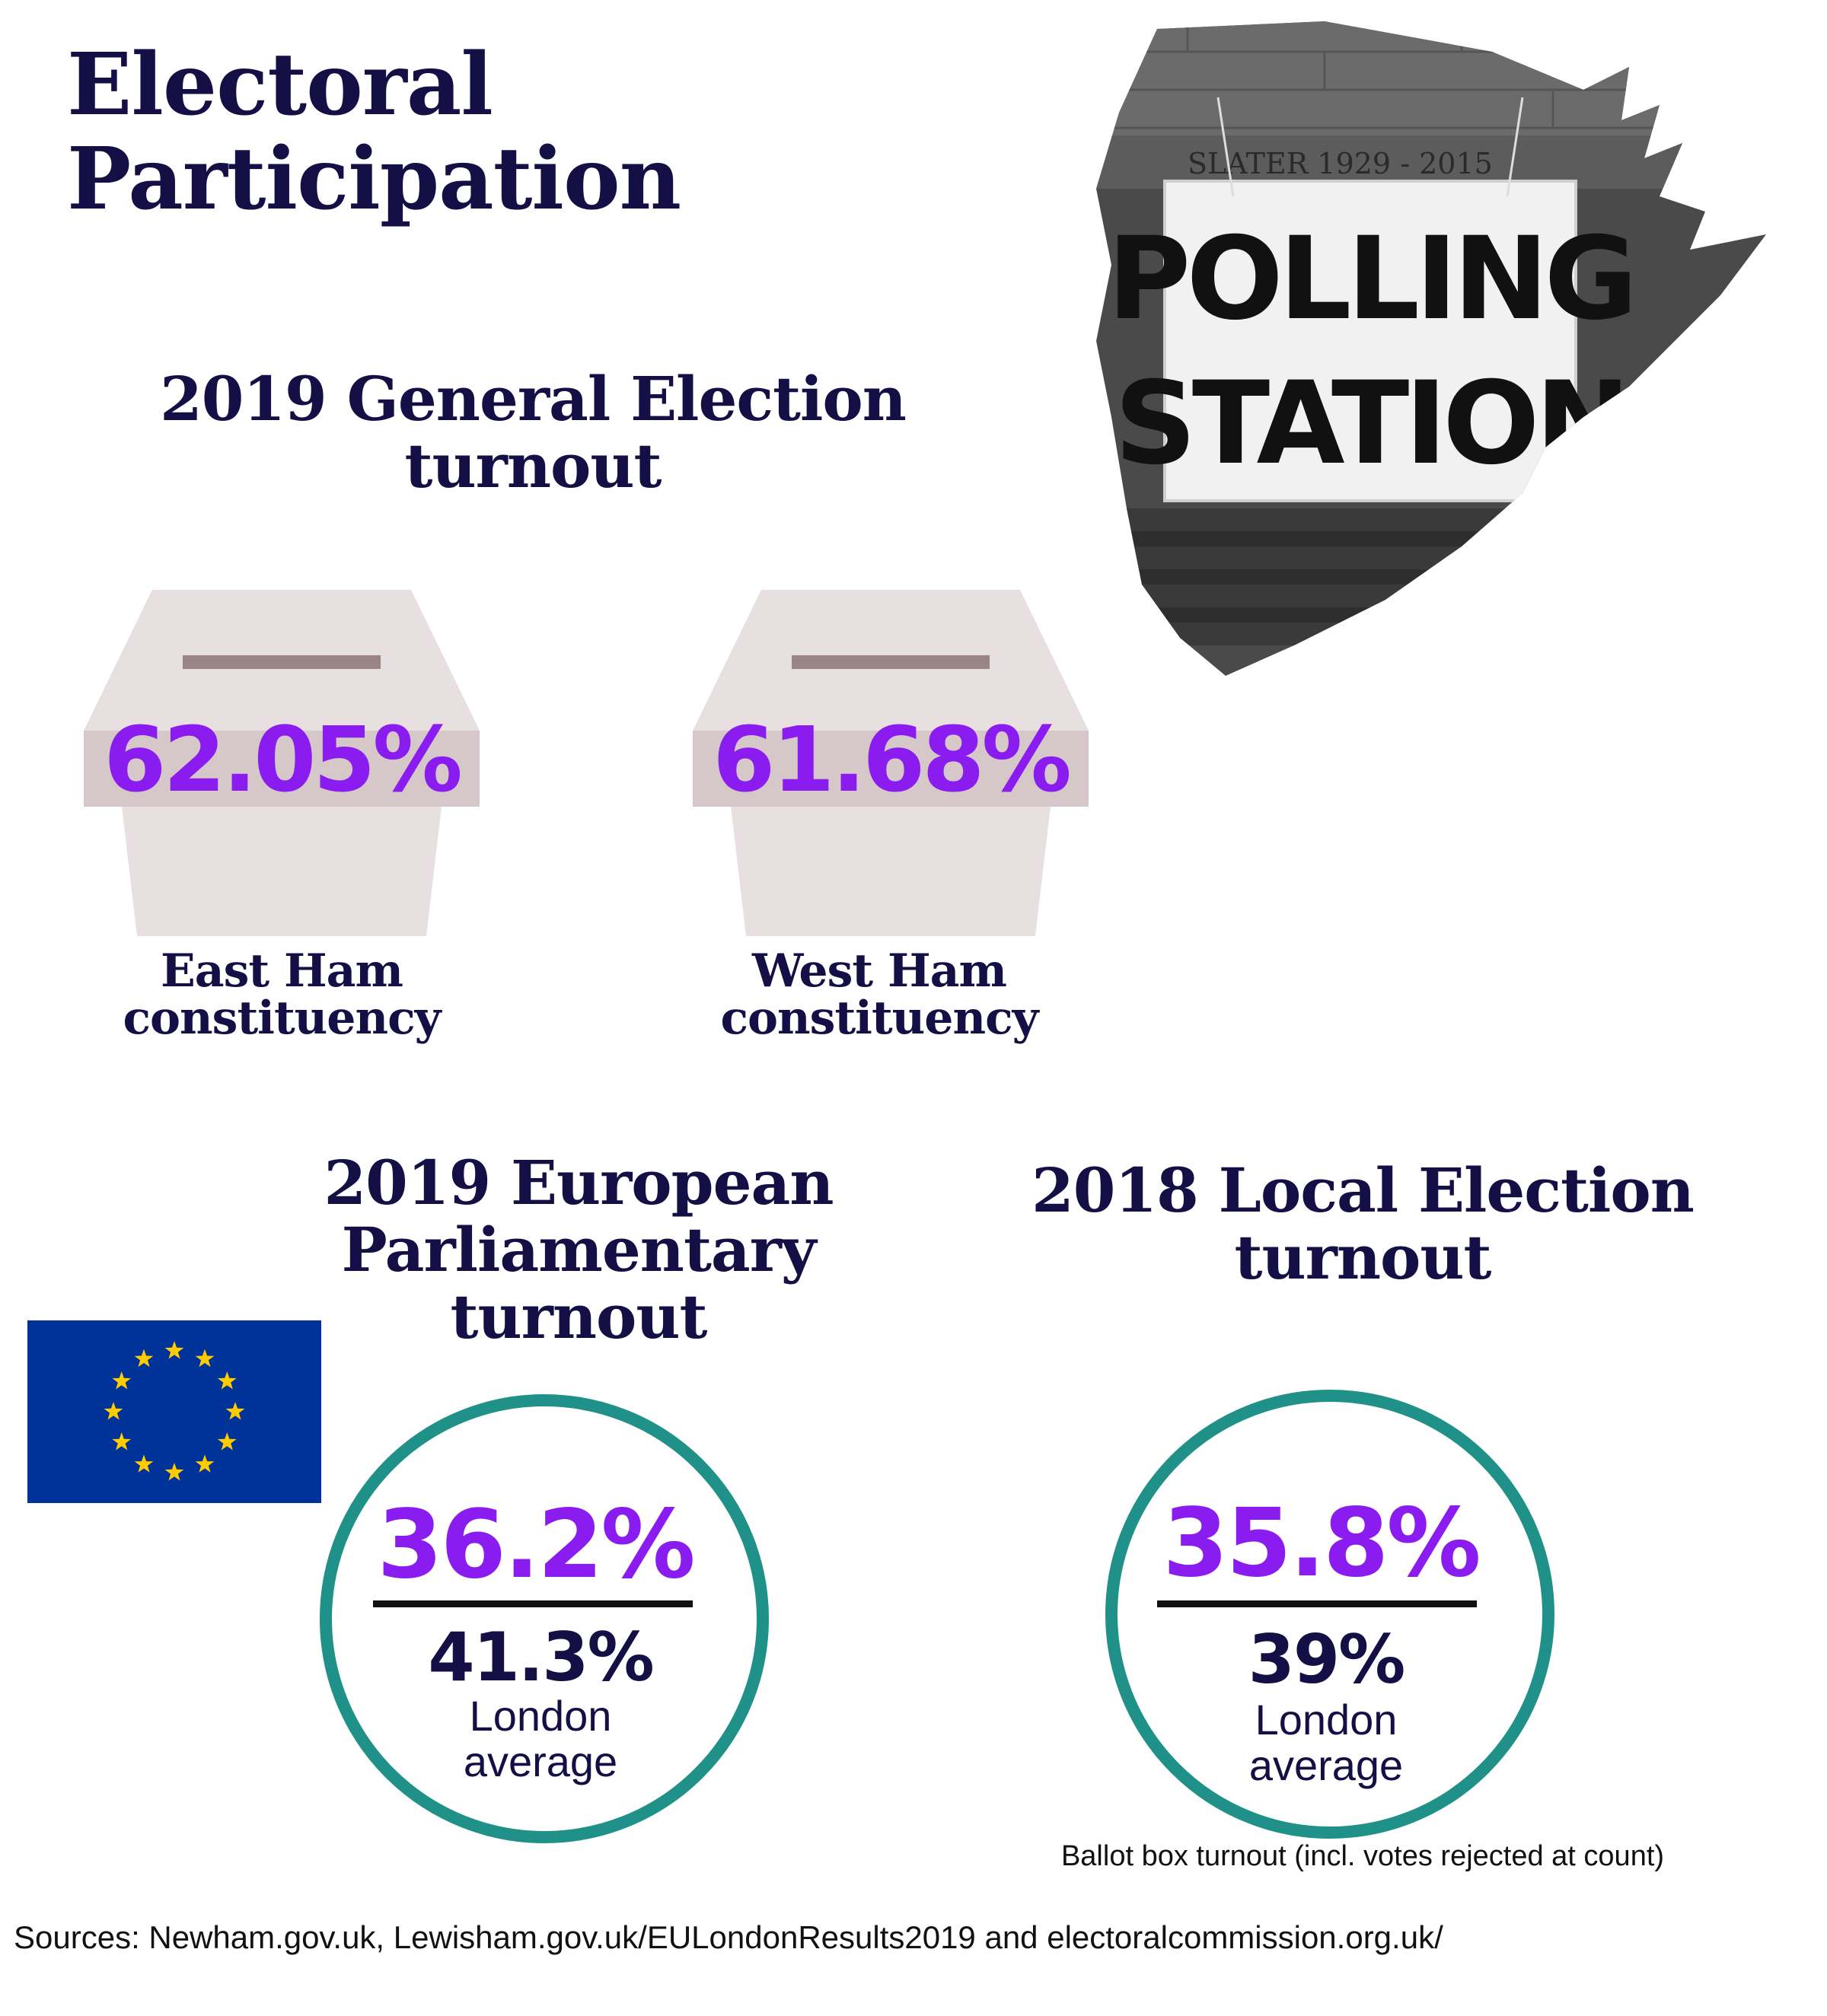 This screenshot has height=2016, width=1827. I want to click on west-ham-card: 61.68%, so click(890, 772).